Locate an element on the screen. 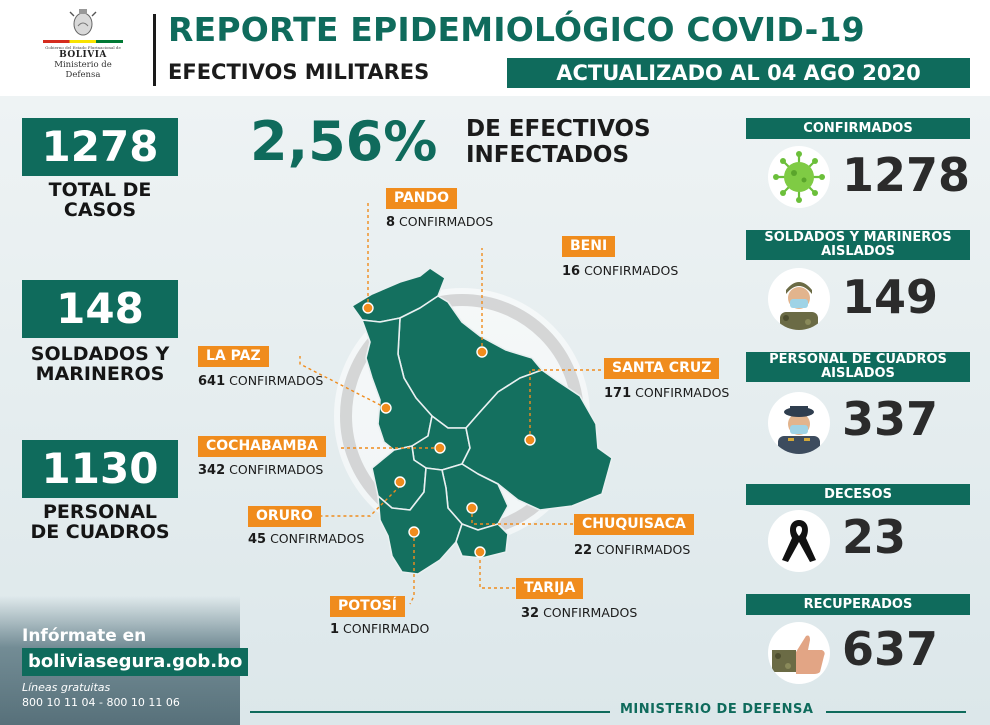 Image resolution: width=990 pixels, height=725 pixels. soldiers-label-line2: MARINEROS is located at coordinates (100, 374).